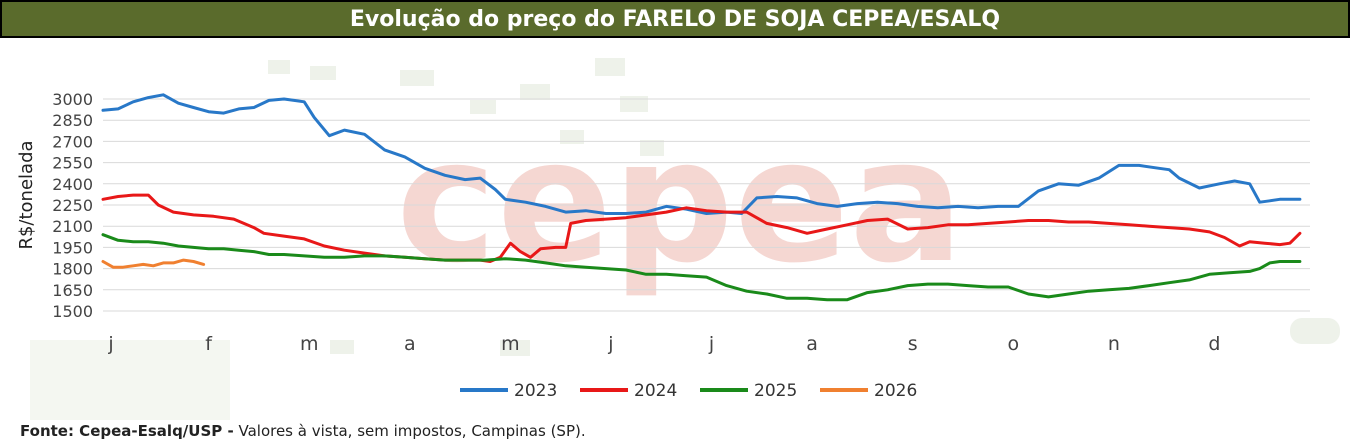  I want to click on y-tick-label: 1500, so click(72, 311).